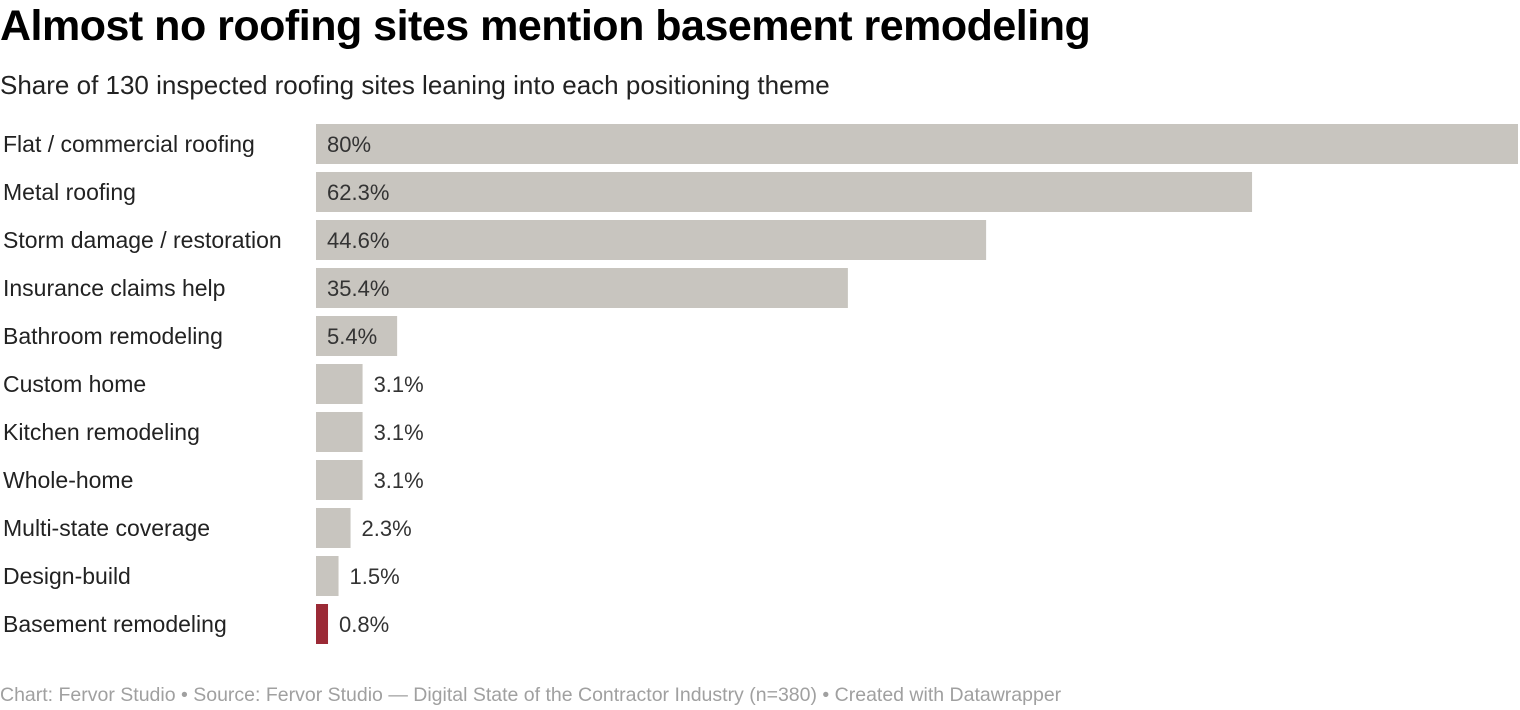  Describe the element at coordinates (69, 192) in the screenshot. I see `category-label-metal-roofing: Metal roofing` at that location.